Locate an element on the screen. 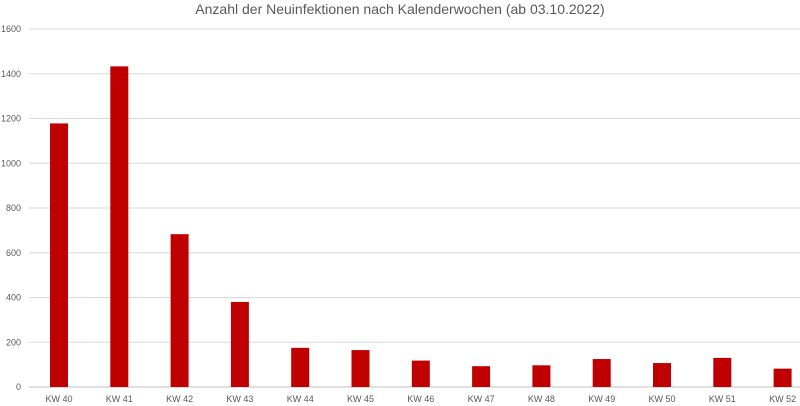  x-tick-label: KW 40 is located at coordinates (58, 399).